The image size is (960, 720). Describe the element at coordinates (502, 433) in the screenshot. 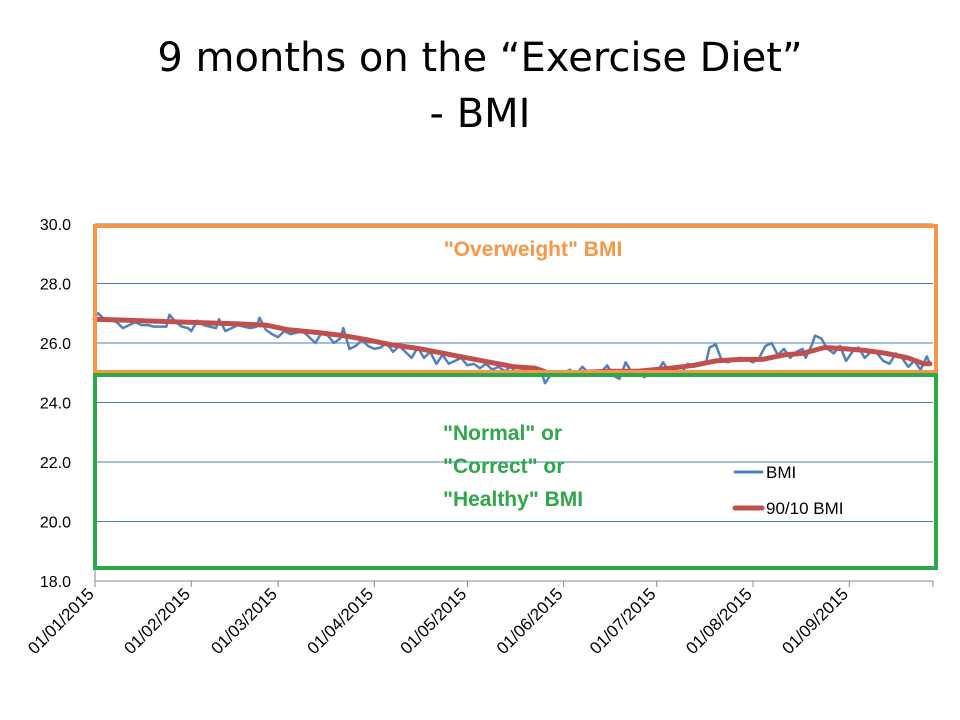

I see `normal-zone-label-line: "Normal" or` at that location.